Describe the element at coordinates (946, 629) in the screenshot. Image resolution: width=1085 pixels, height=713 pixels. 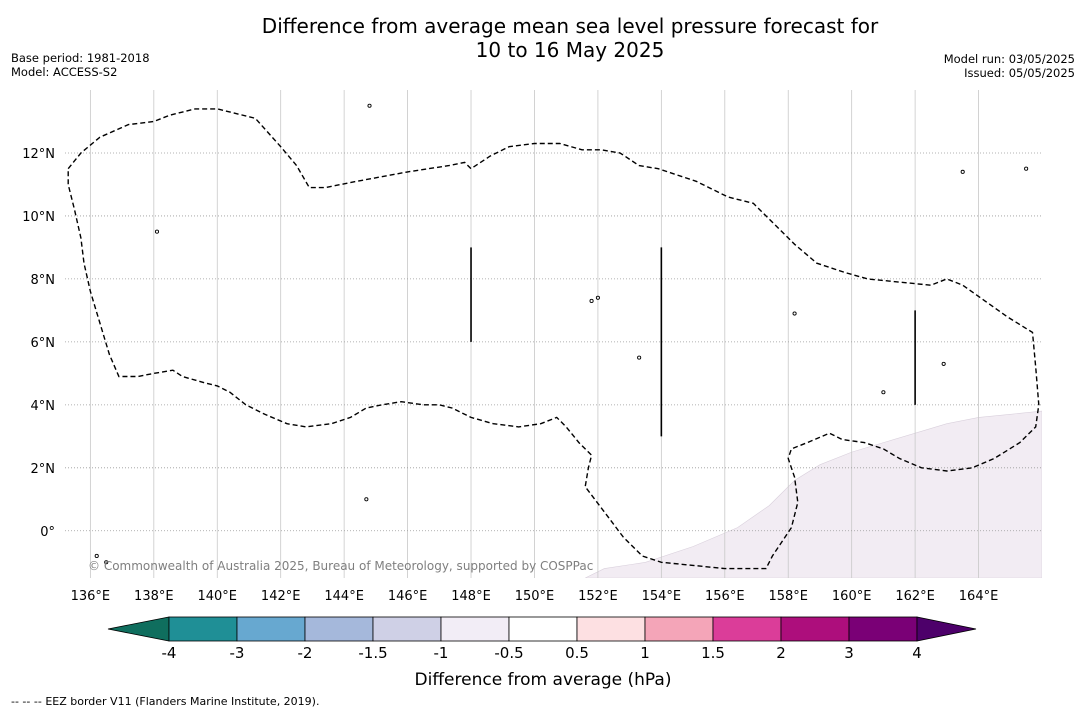
I see `colorbar-high-arrow` at that location.